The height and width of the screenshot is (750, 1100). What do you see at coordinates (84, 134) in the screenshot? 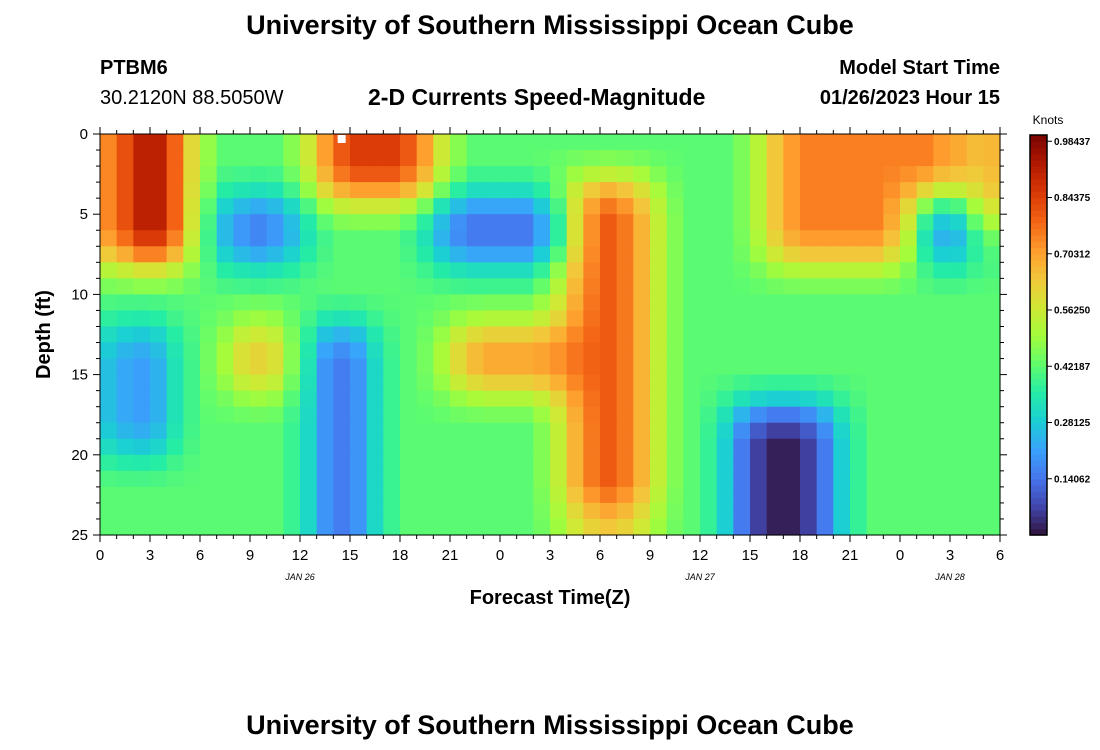
I see `y-tick-label: 0` at bounding box center [84, 134].